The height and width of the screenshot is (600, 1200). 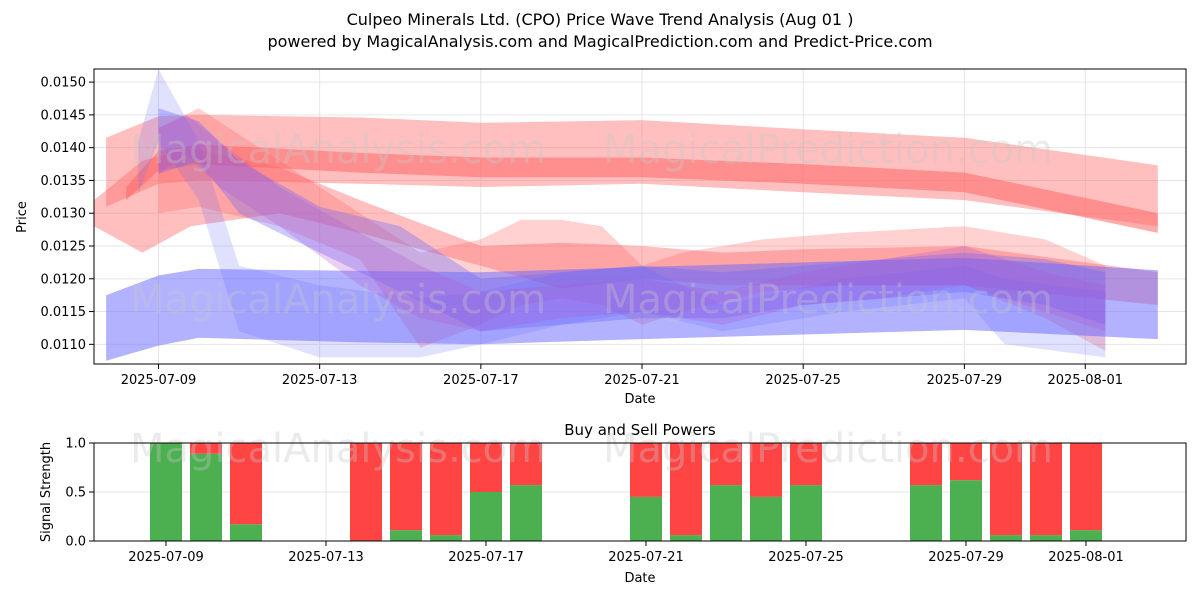 I want to click on top-y-tick-label: 0.0135, so click(x=64, y=181).